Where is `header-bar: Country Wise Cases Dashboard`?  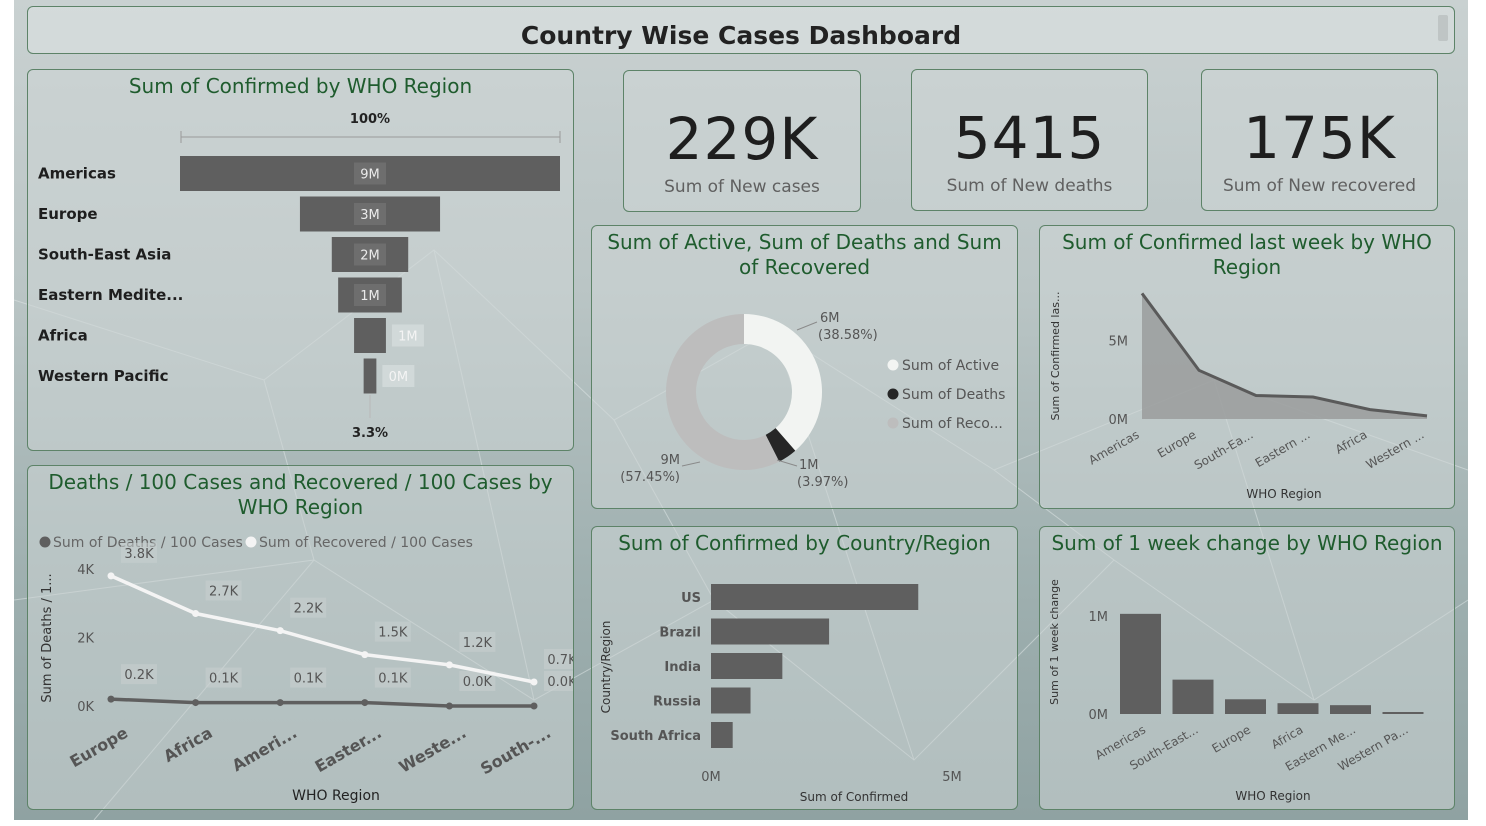
header-bar: Country Wise Cases Dashboard is located at coordinates (741, 30).